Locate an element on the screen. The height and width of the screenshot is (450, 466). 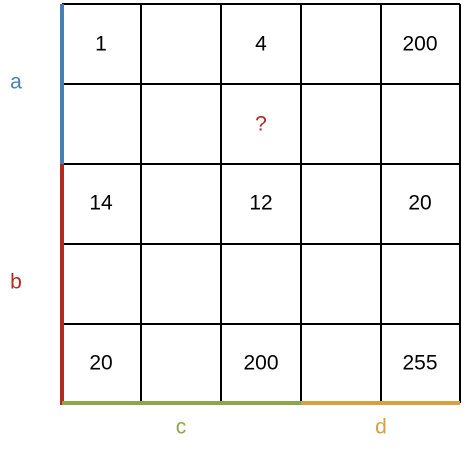
label-b: b is located at coordinates (16, 282).